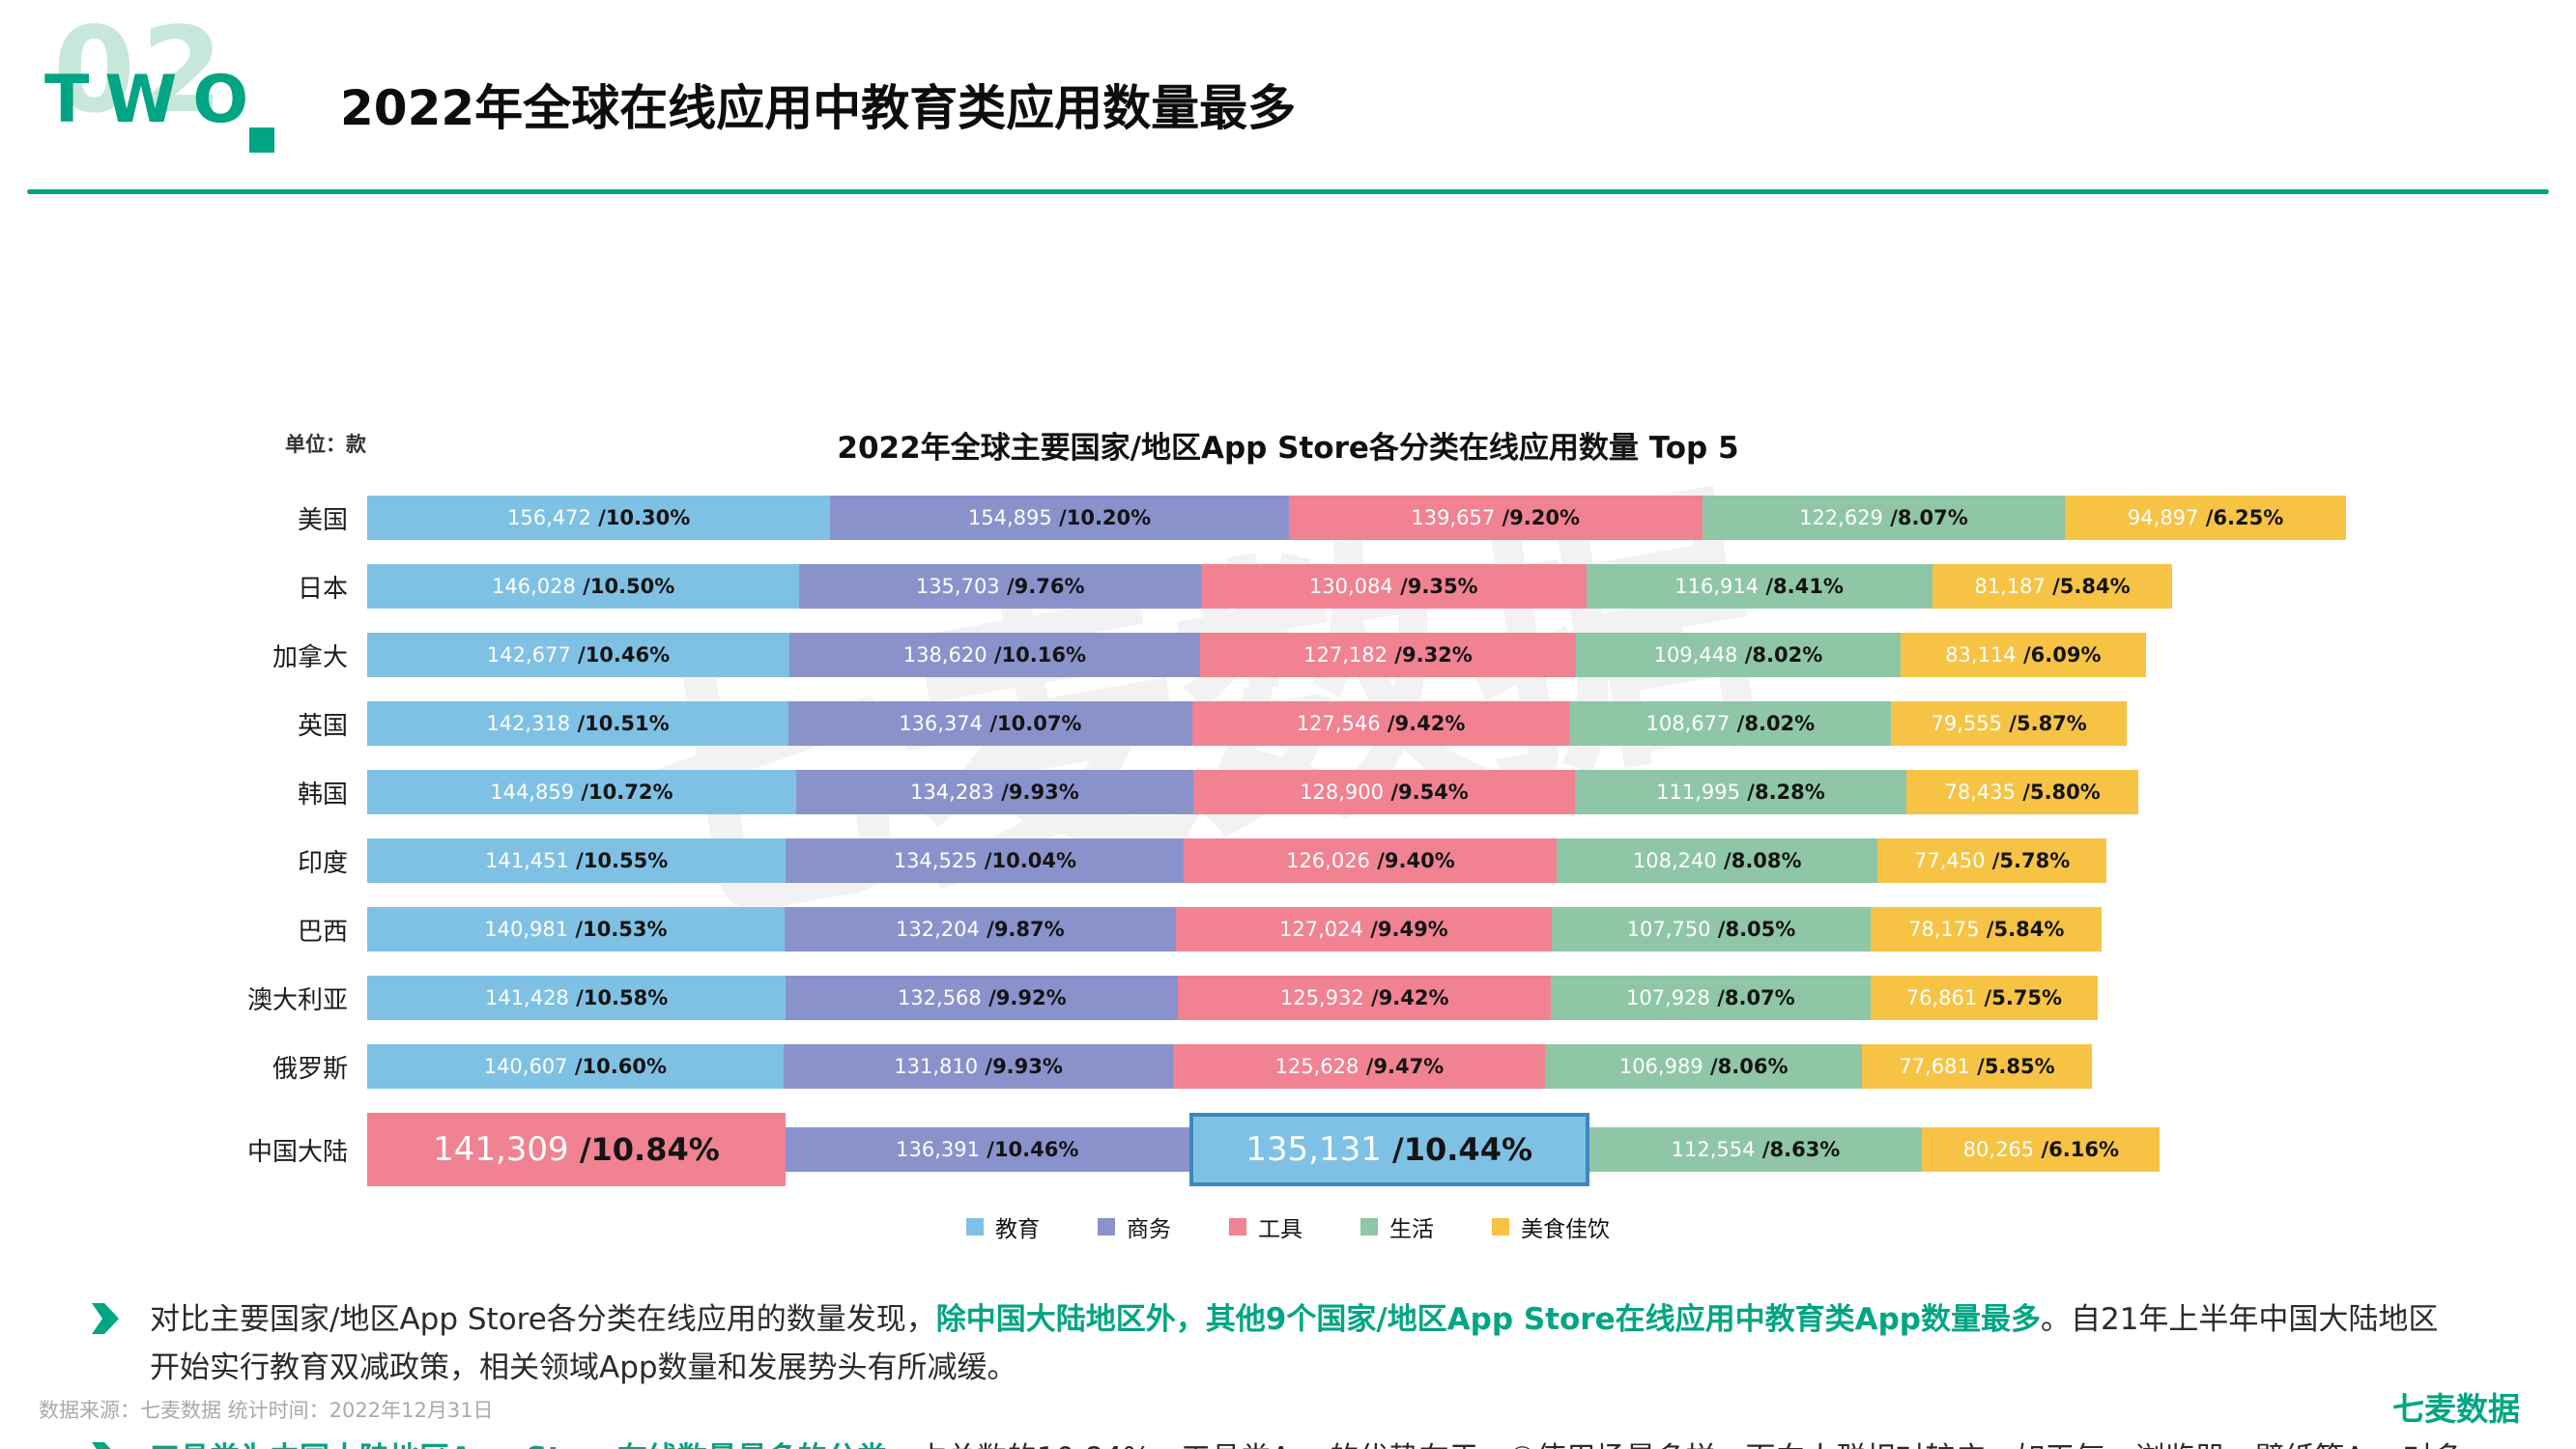 The image size is (2576, 1449). Describe the element at coordinates (1711, 998) in the screenshot. I see `bar-segment: 107,928 /8.07%` at that location.